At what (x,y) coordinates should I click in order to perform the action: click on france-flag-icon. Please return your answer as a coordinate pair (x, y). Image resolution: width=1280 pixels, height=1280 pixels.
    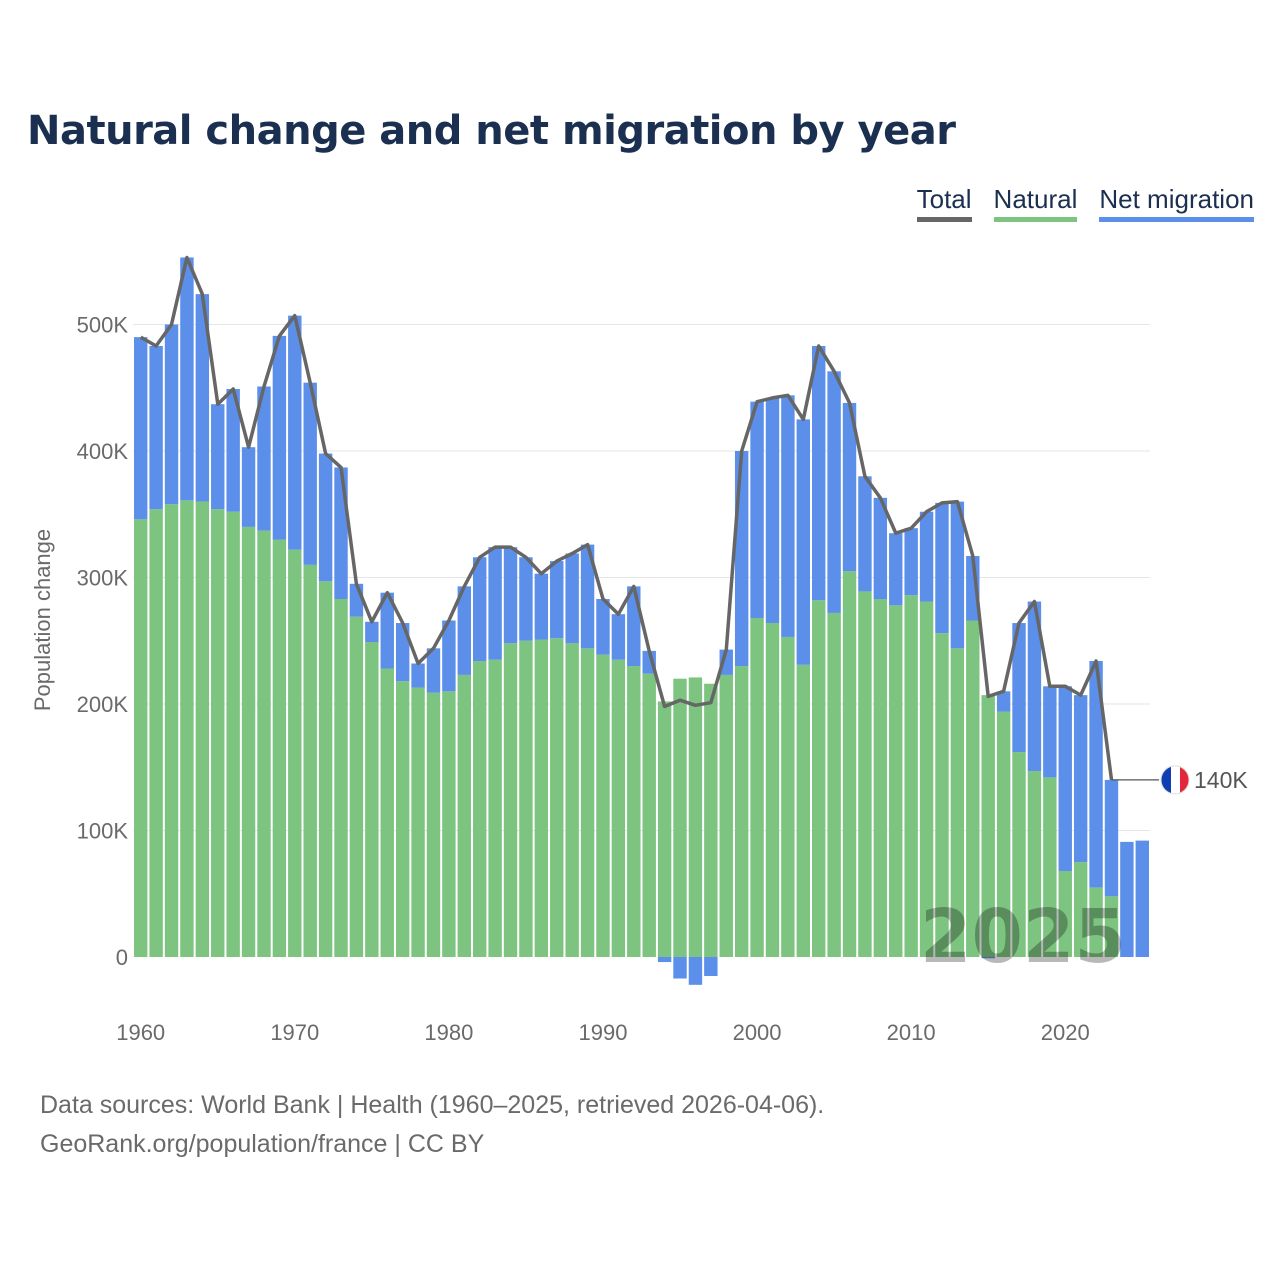
    Looking at the image, I should click on (1175, 780).